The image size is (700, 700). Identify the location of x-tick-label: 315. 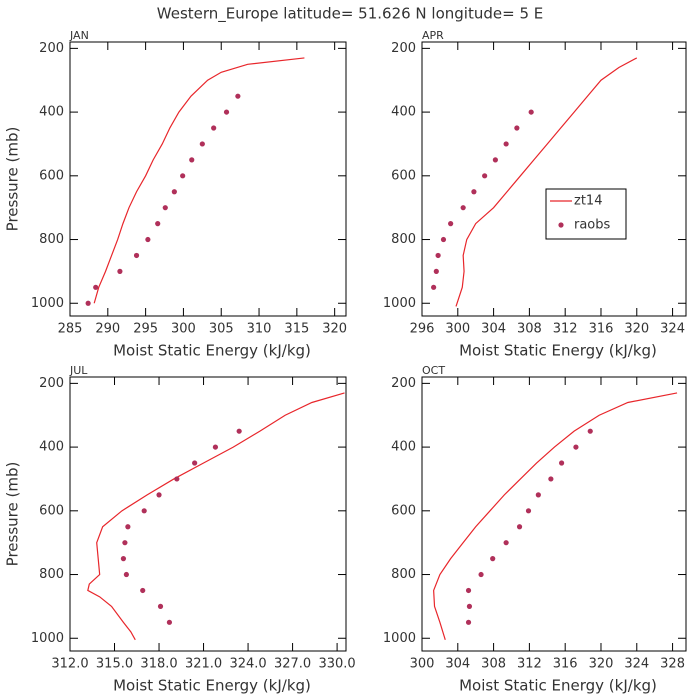
(296, 329).